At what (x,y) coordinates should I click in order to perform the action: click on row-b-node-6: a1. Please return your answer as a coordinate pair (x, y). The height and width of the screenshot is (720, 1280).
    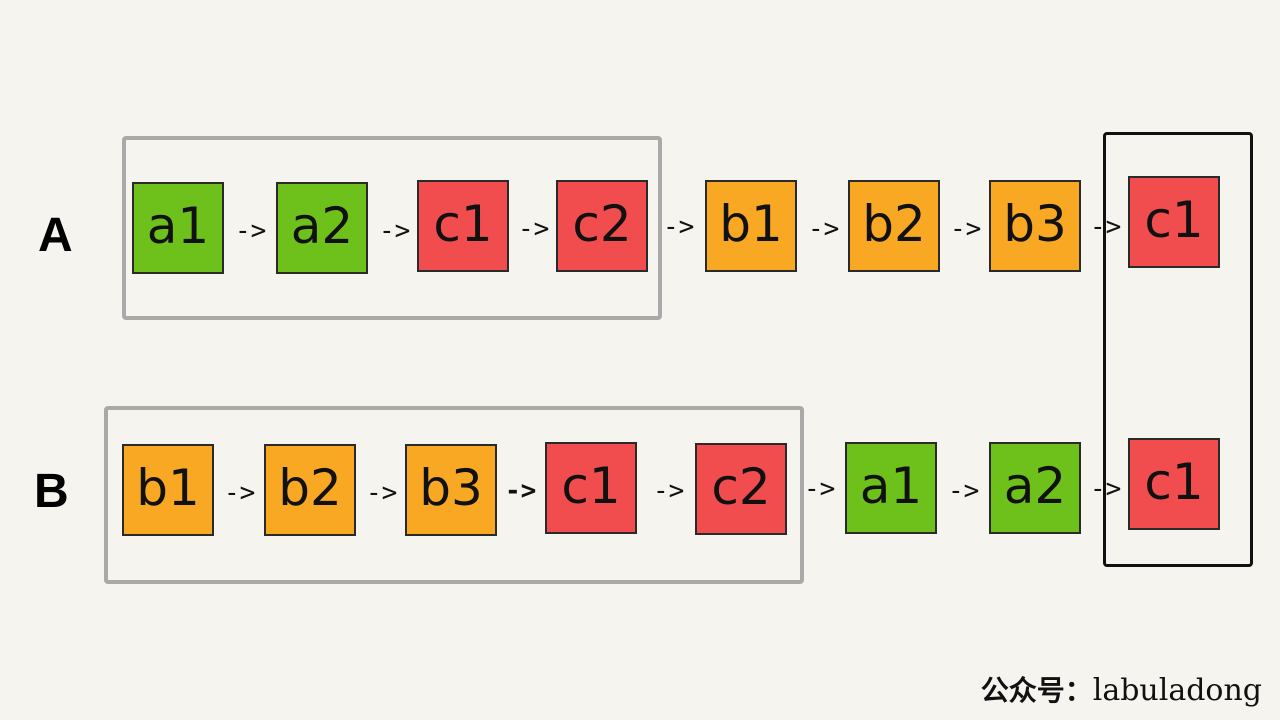
    Looking at the image, I should click on (891, 488).